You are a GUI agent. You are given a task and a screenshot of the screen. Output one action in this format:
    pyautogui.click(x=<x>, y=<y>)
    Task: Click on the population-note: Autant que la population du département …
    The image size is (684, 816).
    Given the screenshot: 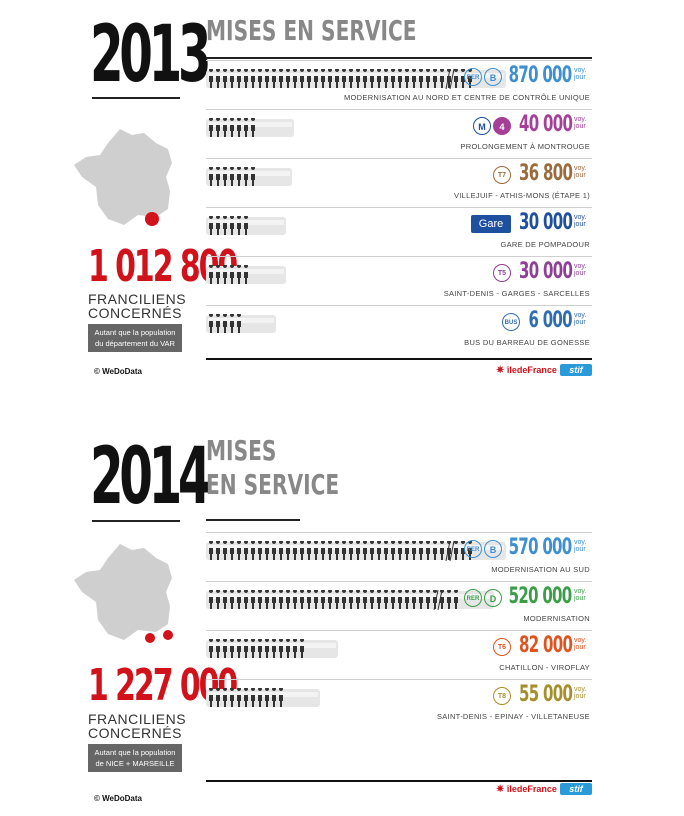 What is the action you would take?
    pyautogui.click(x=135, y=338)
    